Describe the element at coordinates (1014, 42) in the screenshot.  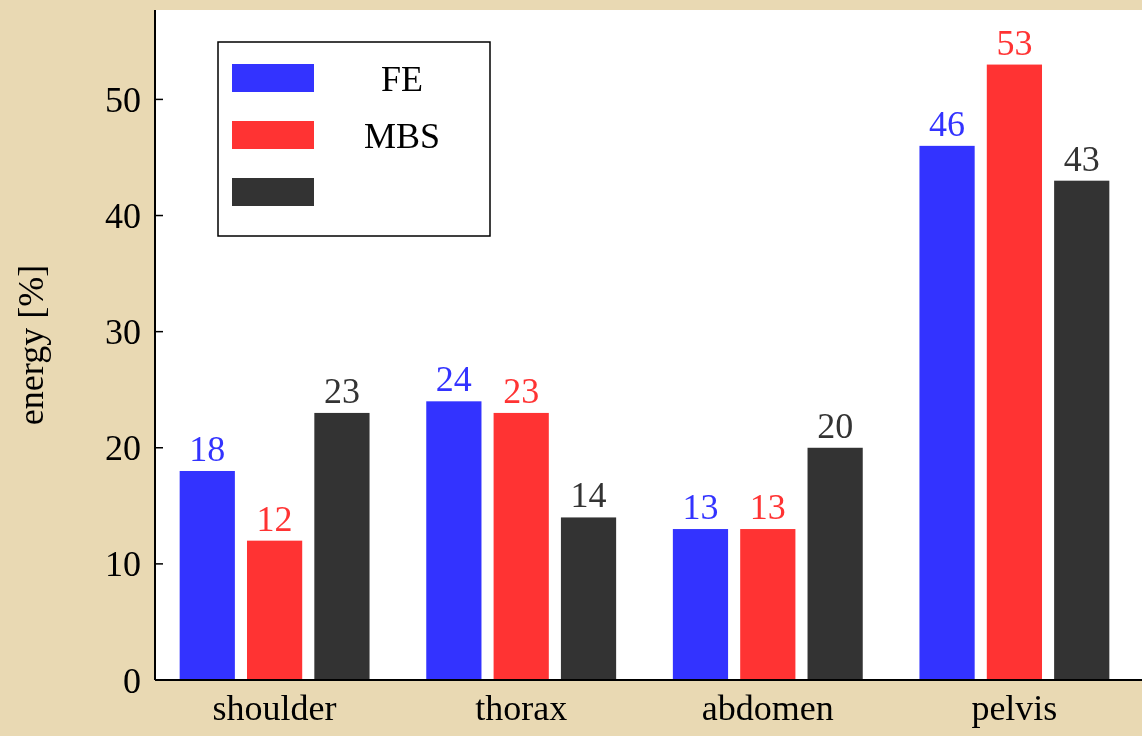
I see `data-label: 53` at that location.